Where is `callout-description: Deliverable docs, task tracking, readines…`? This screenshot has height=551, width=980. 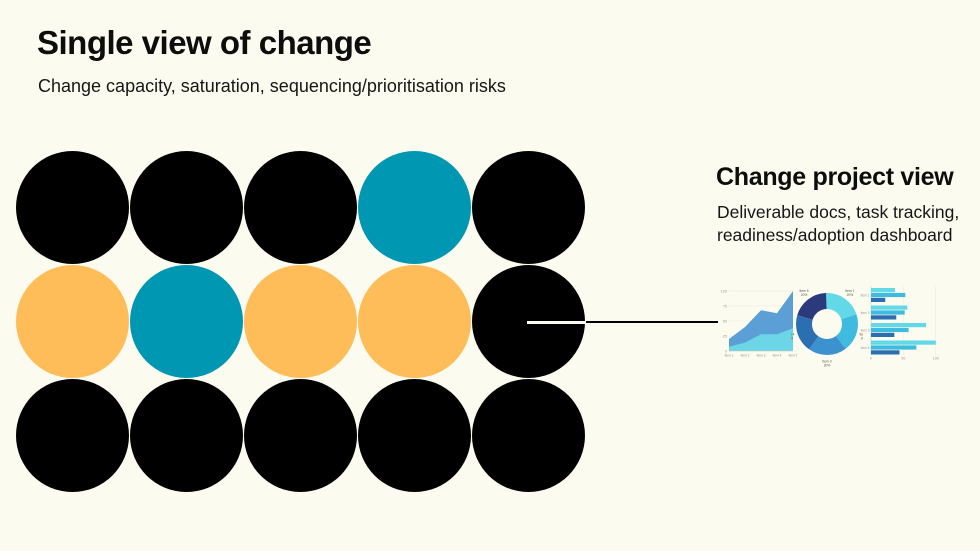
callout-description: Deliverable docs, task tracking, readines… is located at coordinates (838, 224).